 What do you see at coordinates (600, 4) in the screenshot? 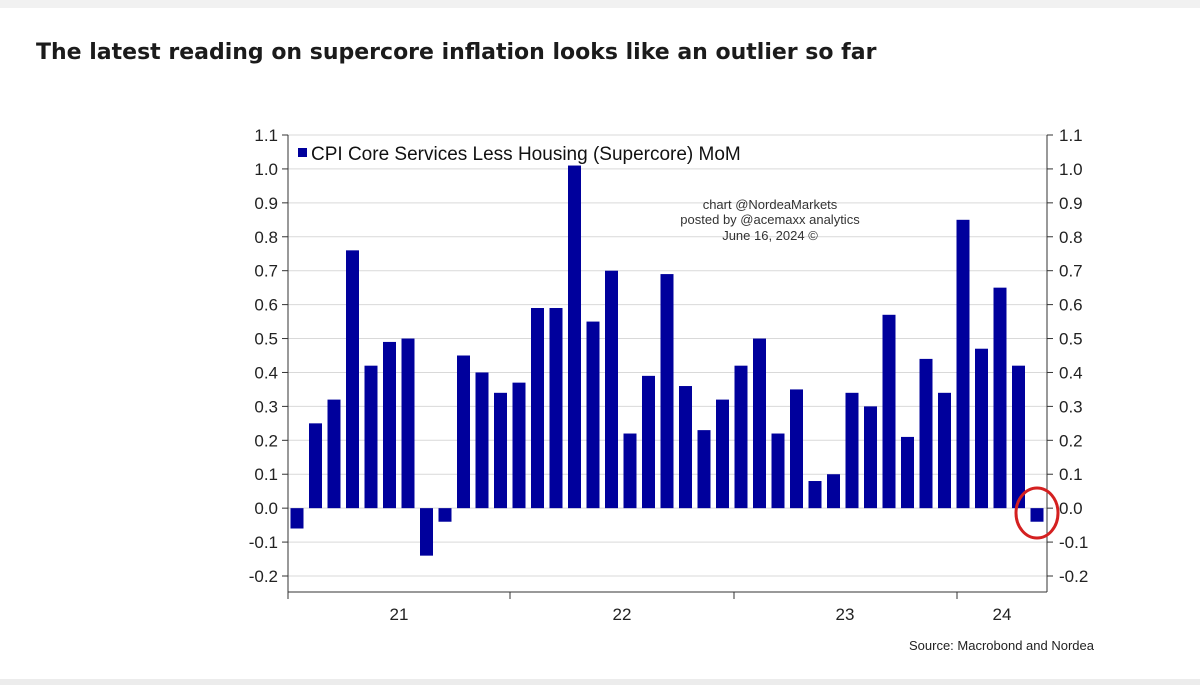
I see `top-divider` at bounding box center [600, 4].